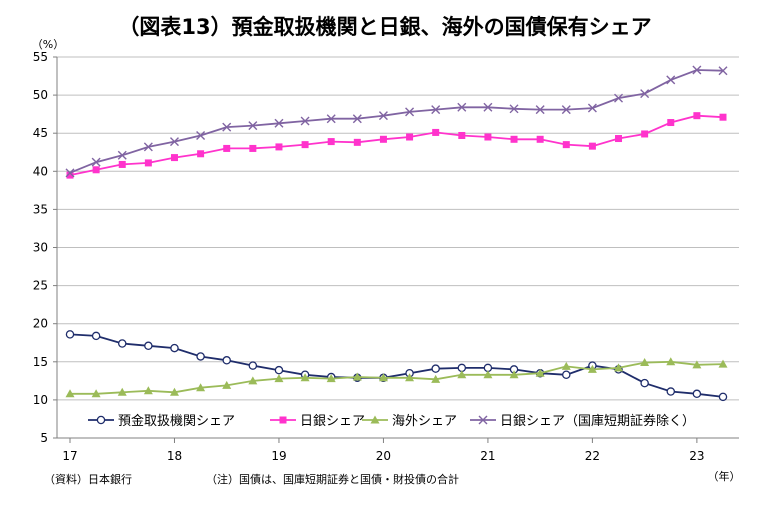 The height and width of the screenshot is (516, 771). I want to click on x-axis-ticks: 17 18 19 20 21 22 23, so click(383, 450).